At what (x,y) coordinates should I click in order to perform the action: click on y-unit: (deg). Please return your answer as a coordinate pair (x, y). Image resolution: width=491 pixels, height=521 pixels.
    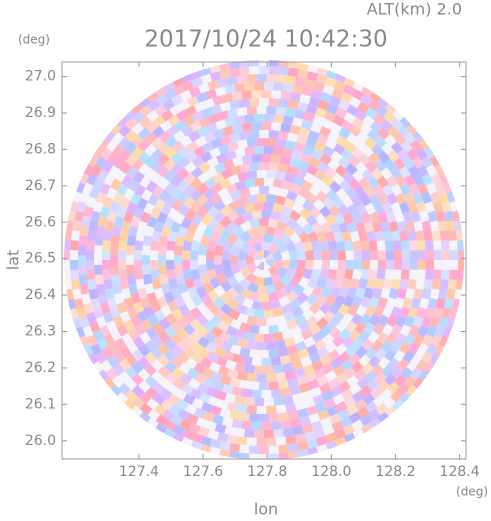
    Looking at the image, I should click on (34, 40).